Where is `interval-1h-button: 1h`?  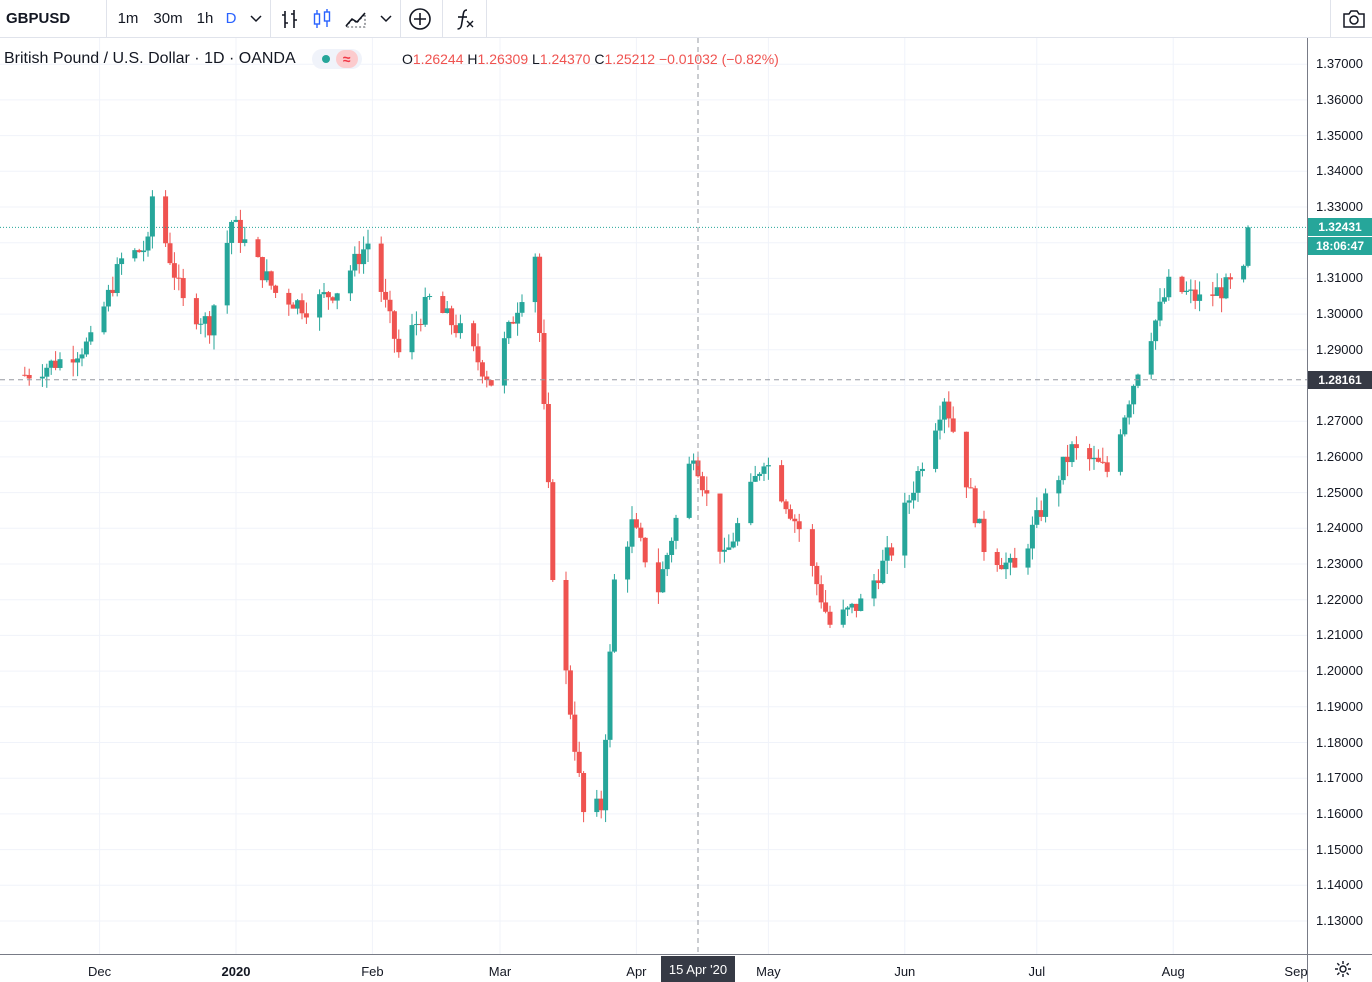
interval-1h-button: 1h is located at coordinates (205, 18).